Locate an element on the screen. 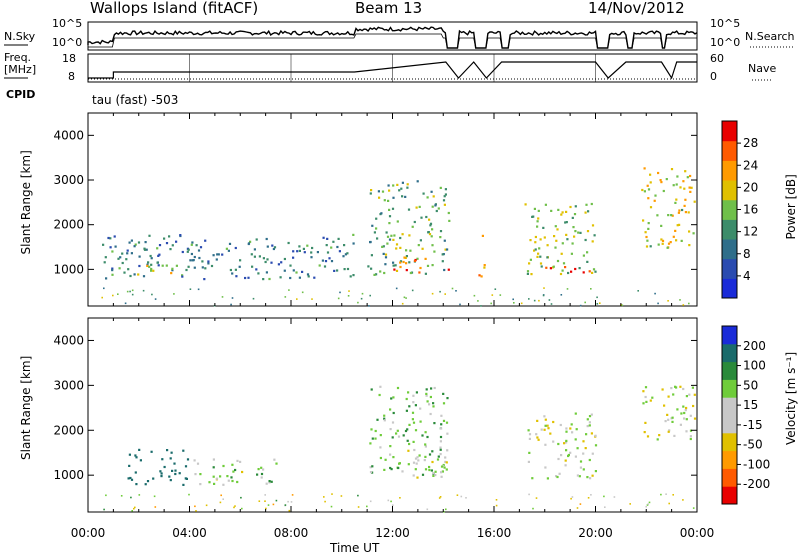  x-tick-label: 04:00 is located at coordinates (189, 533).